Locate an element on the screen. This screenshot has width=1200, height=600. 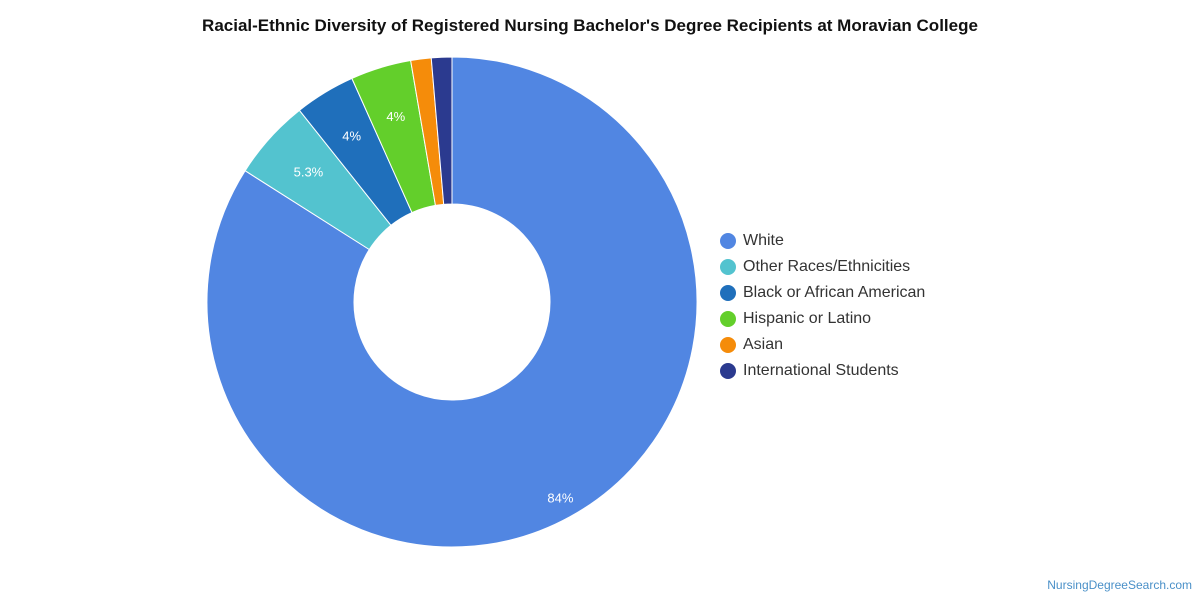
legend-label: Other Races/Ethnicities is located at coordinates (827, 266).